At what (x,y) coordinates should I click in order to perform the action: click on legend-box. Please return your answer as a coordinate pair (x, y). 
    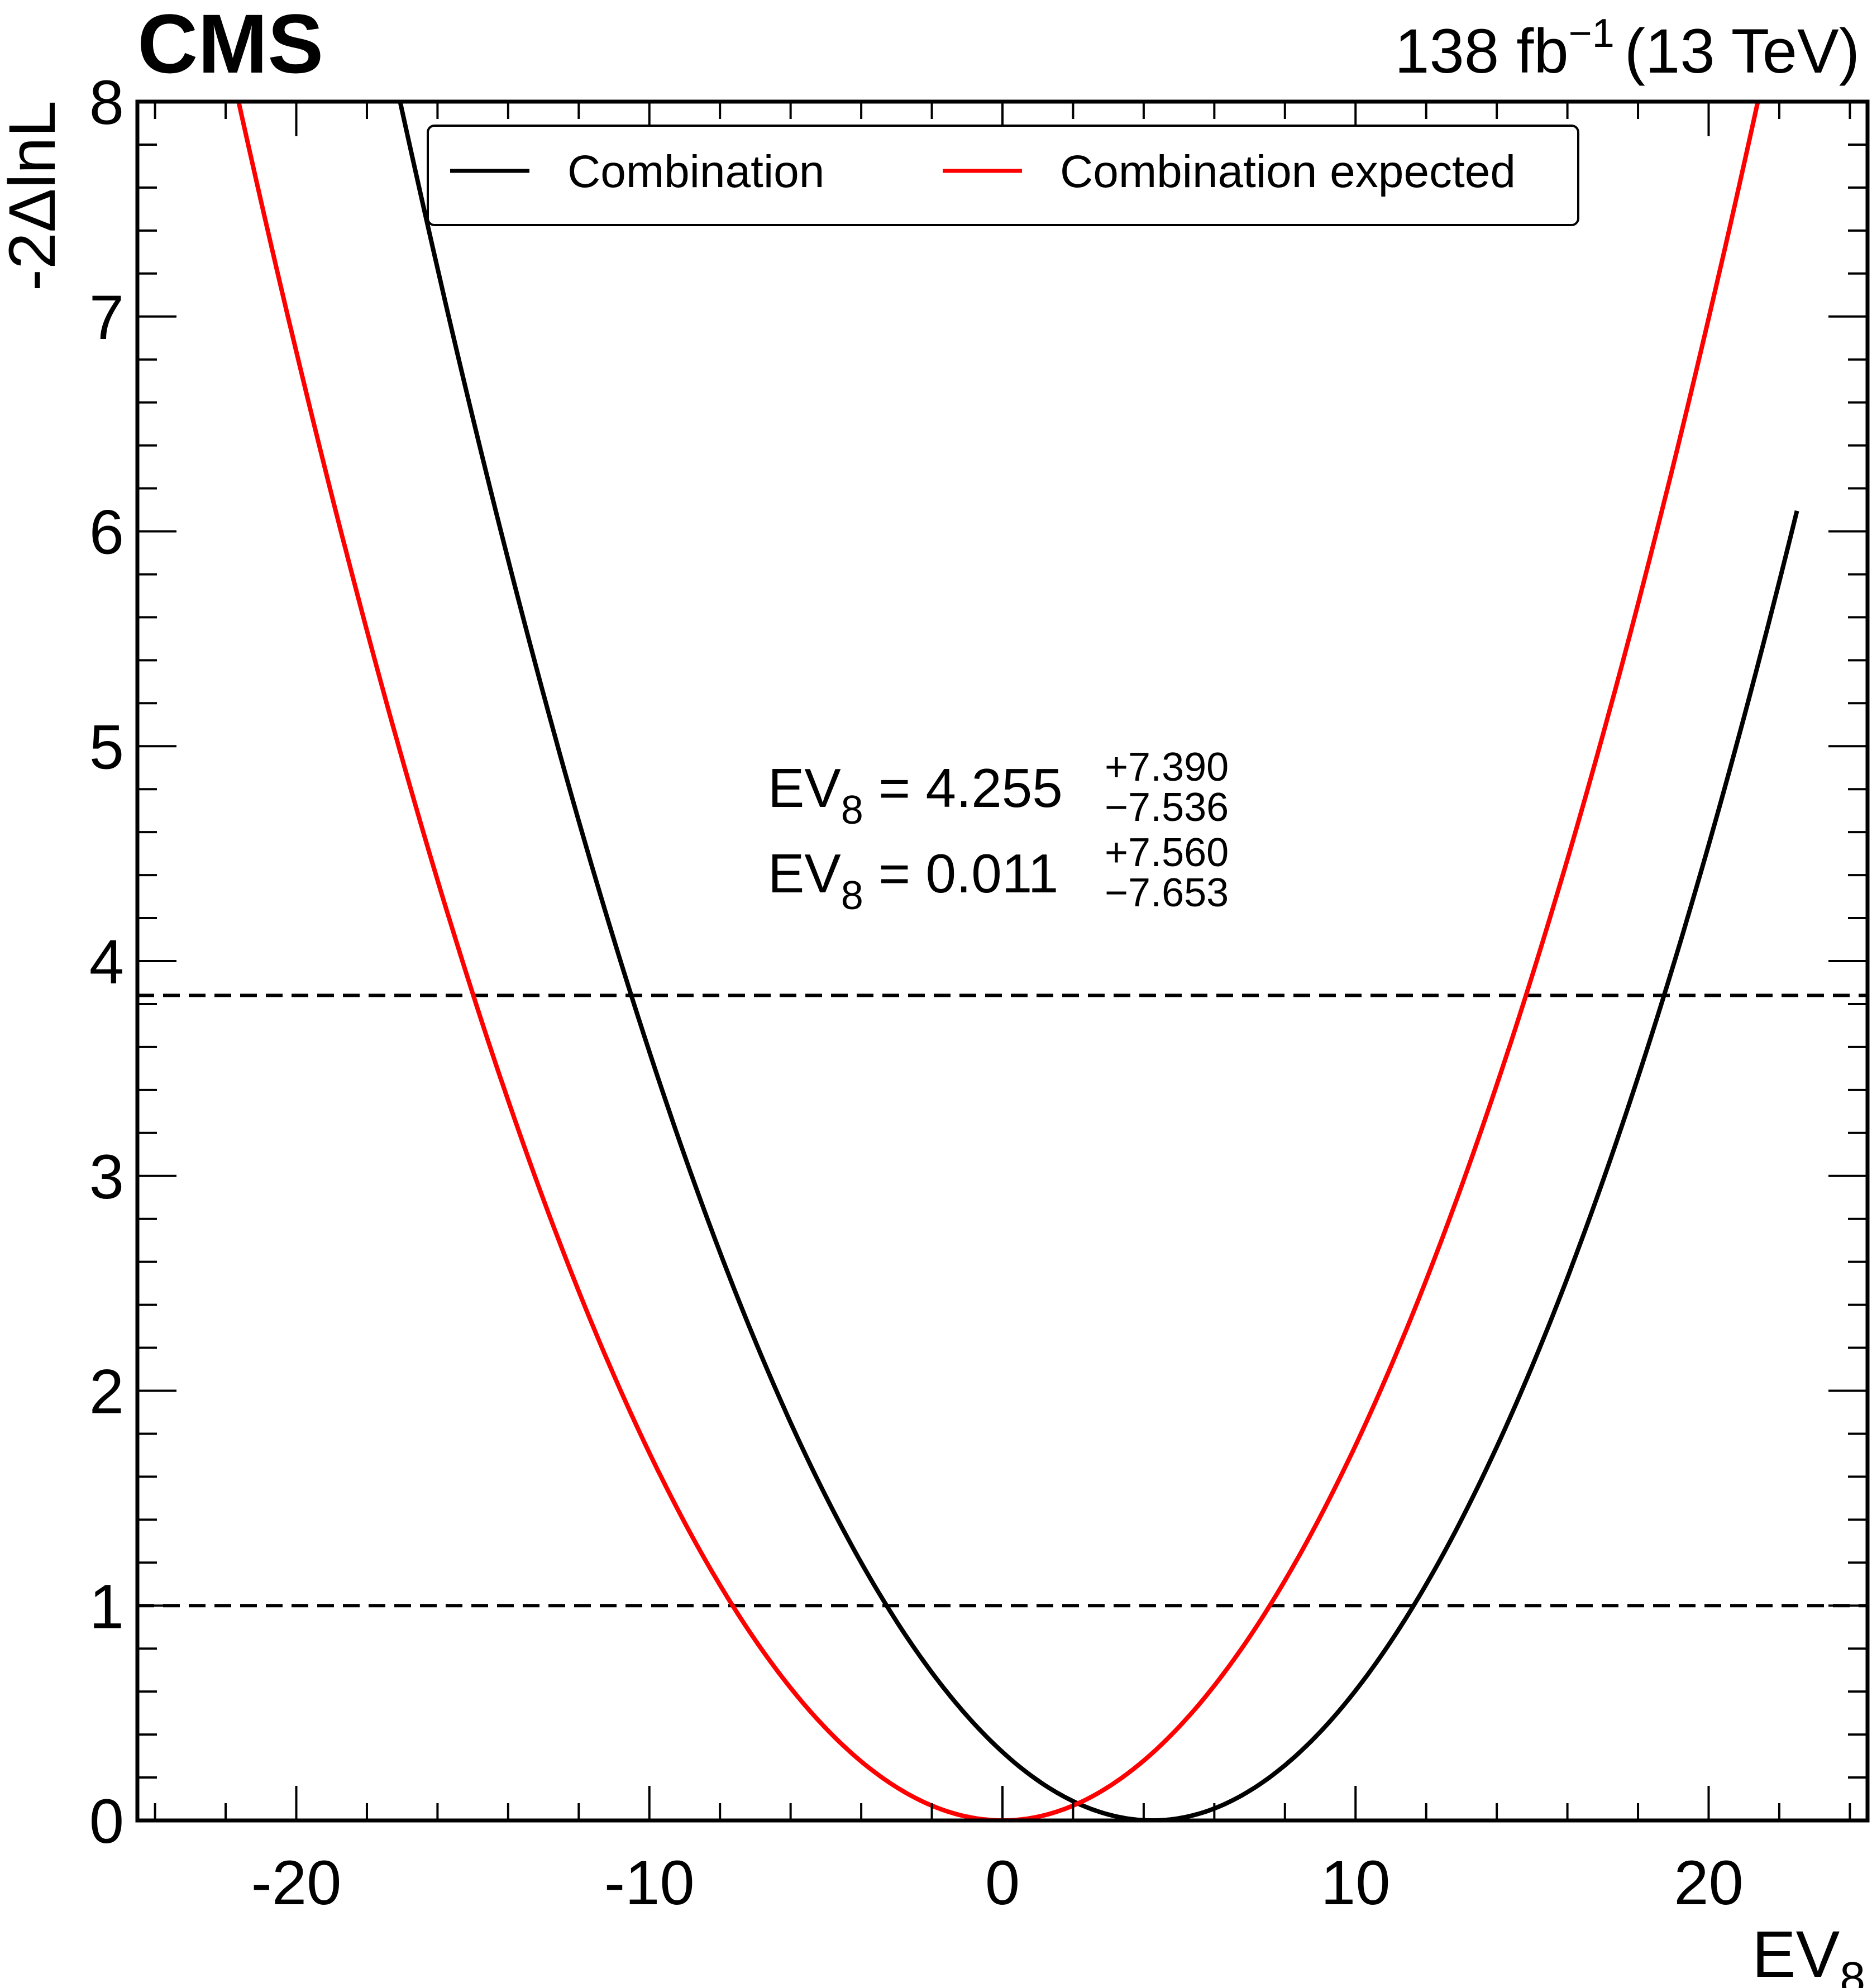
    Looking at the image, I should click on (1003, 175).